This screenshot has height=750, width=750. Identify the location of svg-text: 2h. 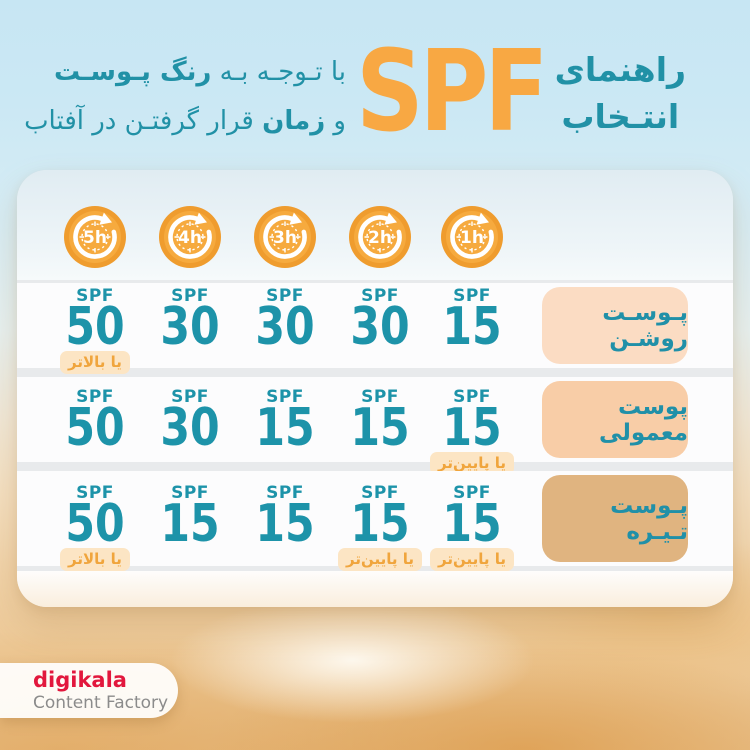
(380, 238).